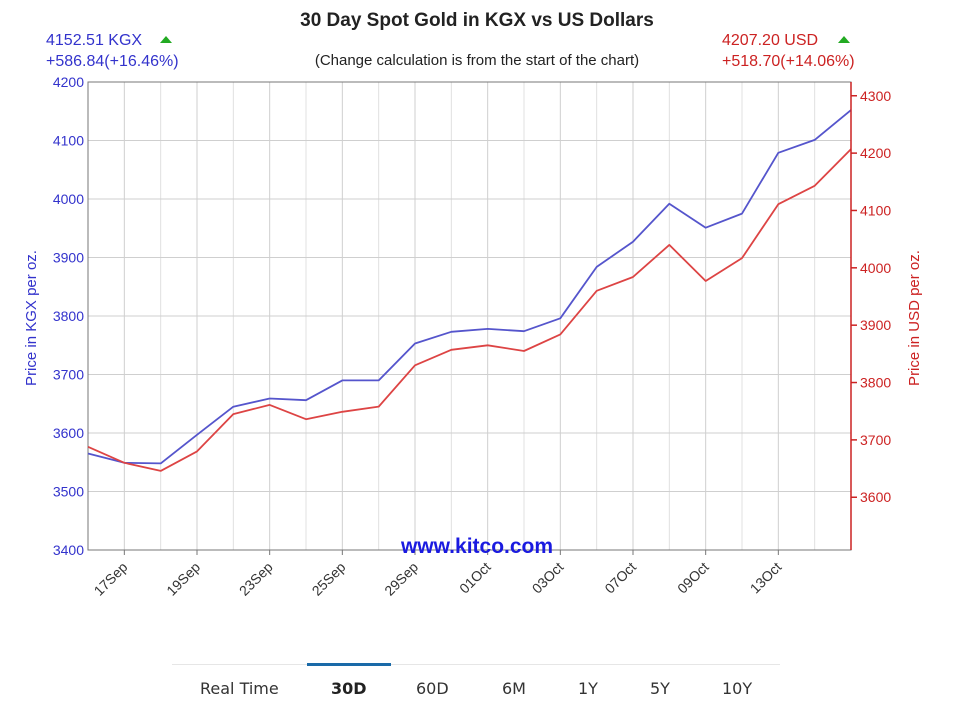 The height and width of the screenshot is (717, 958). What do you see at coordinates (620, 578) in the screenshot?
I see `x-tick-label: 07Oct` at bounding box center [620, 578].